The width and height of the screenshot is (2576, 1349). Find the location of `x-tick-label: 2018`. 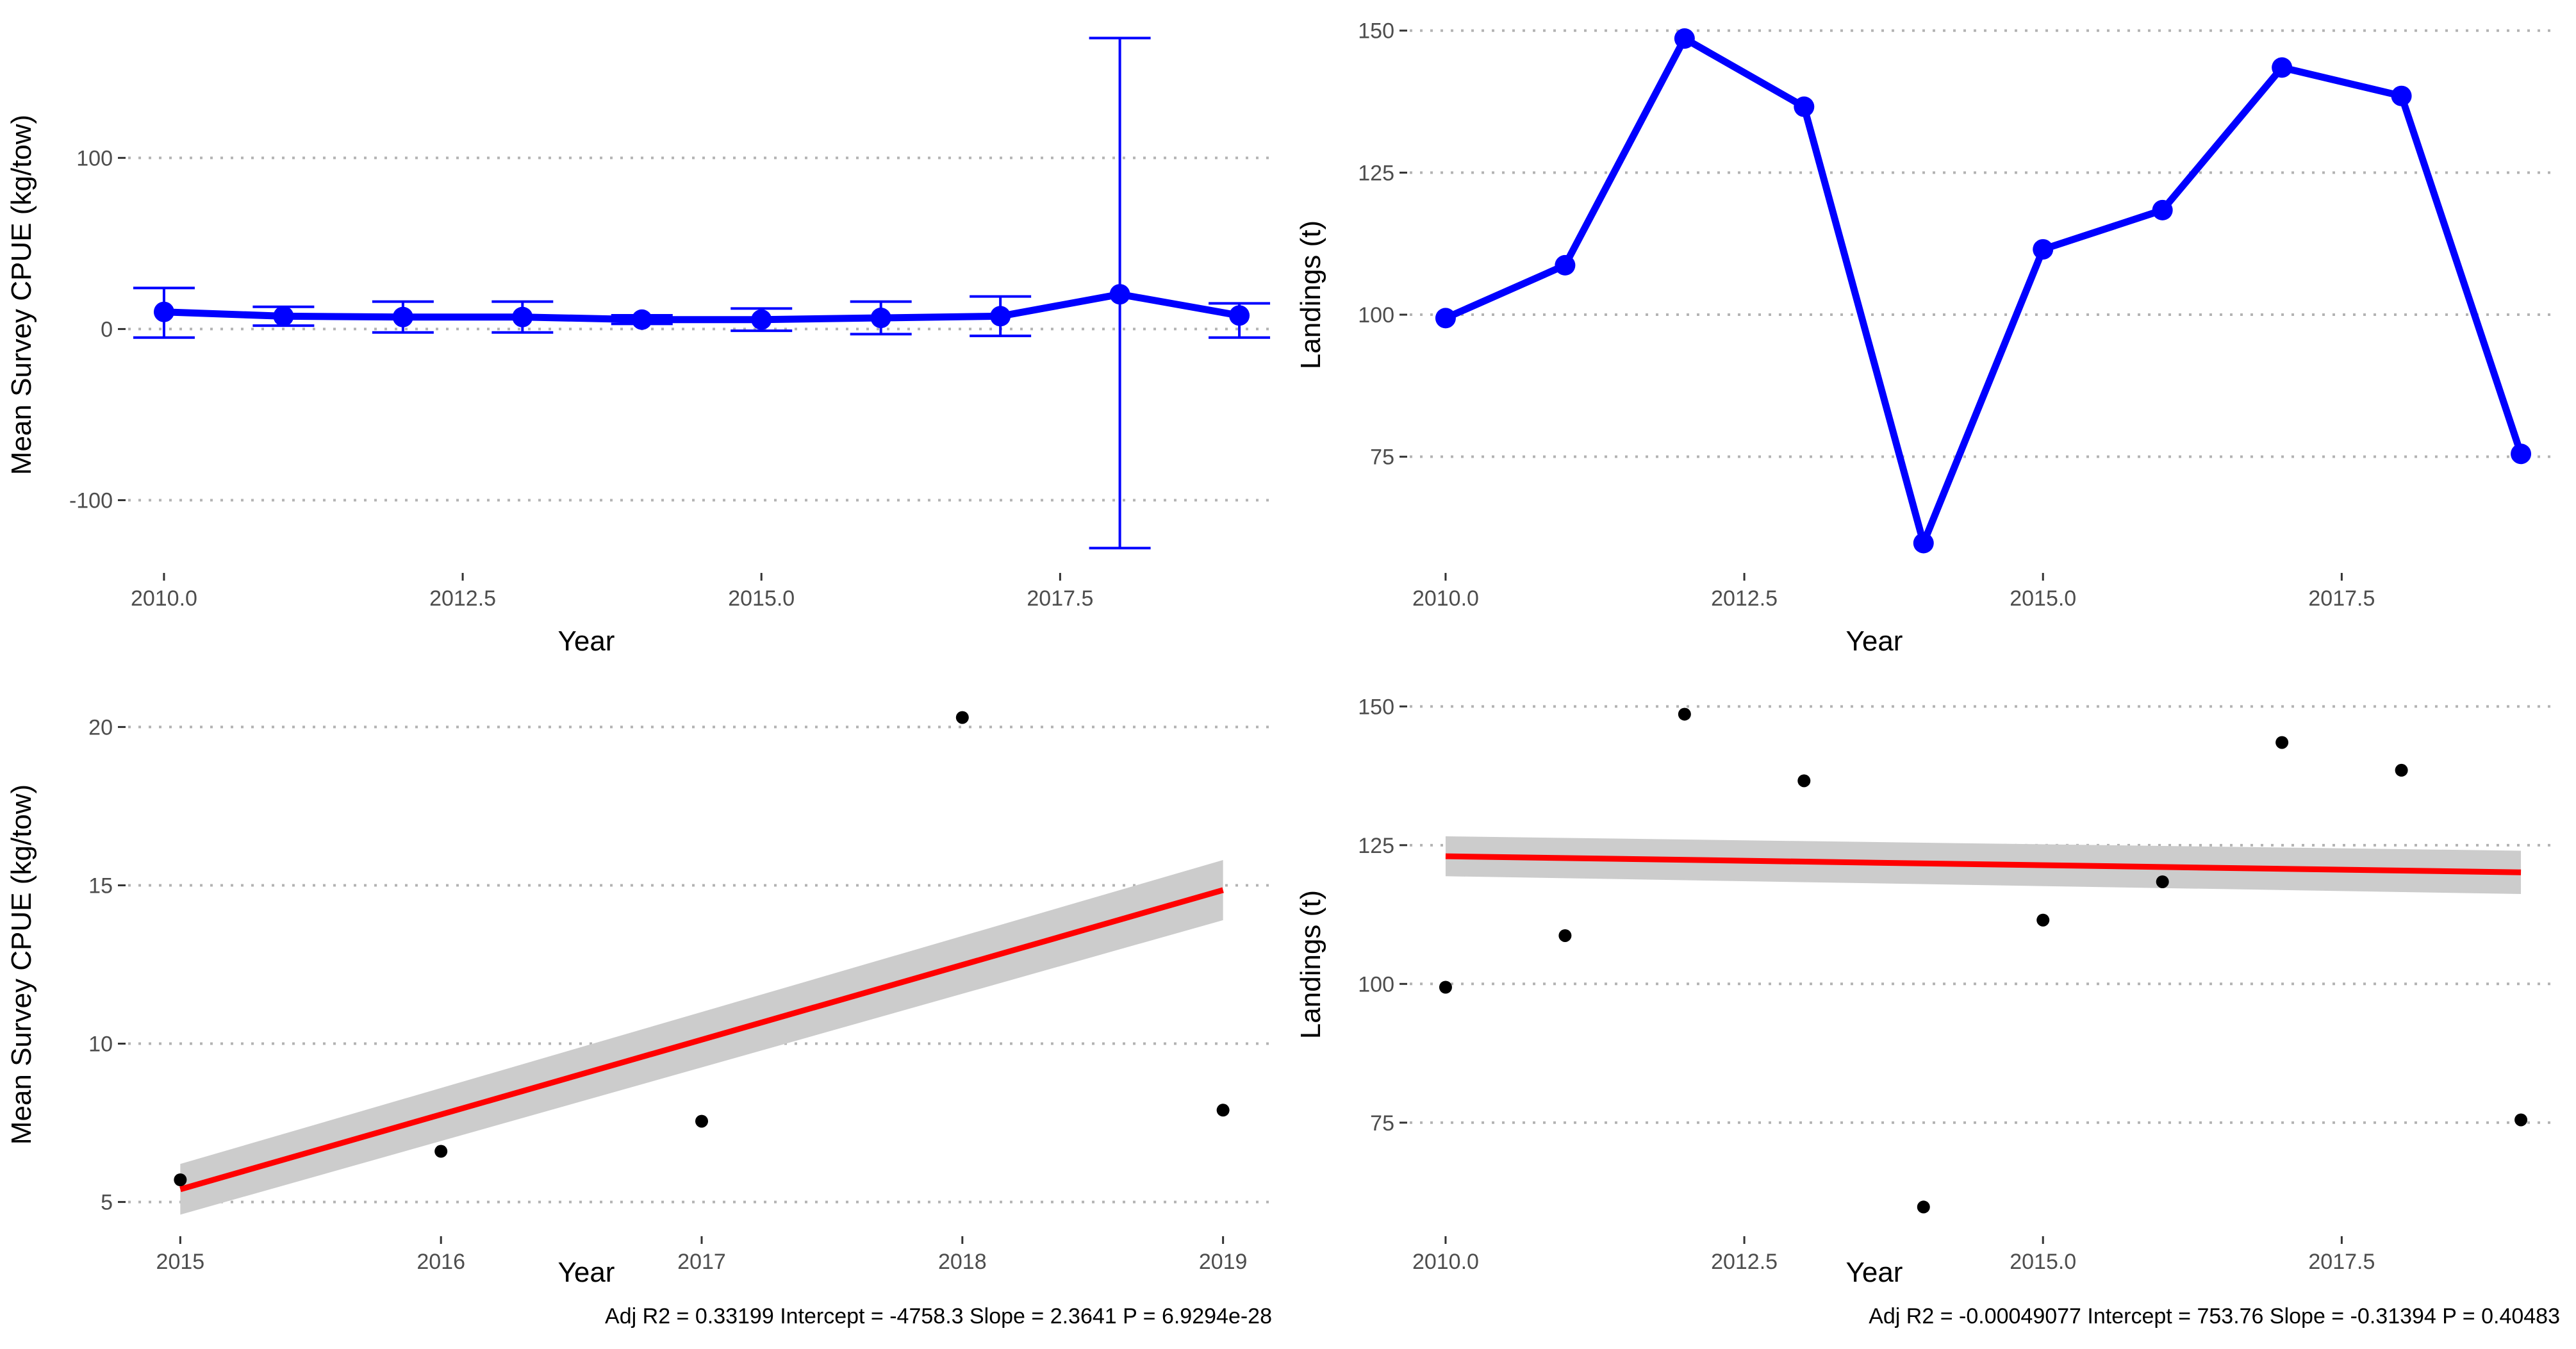

x-tick-label: 2018 is located at coordinates (962, 1262).